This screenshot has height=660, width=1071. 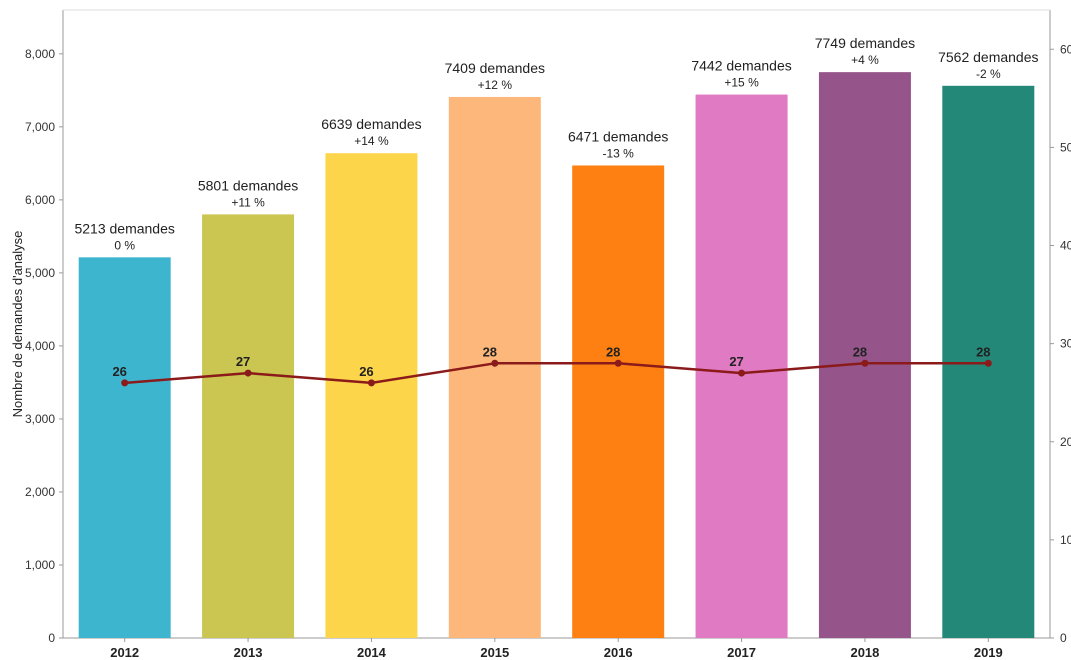 I want to click on bar-value-label: 6471 demandes, so click(x=618, y=136).